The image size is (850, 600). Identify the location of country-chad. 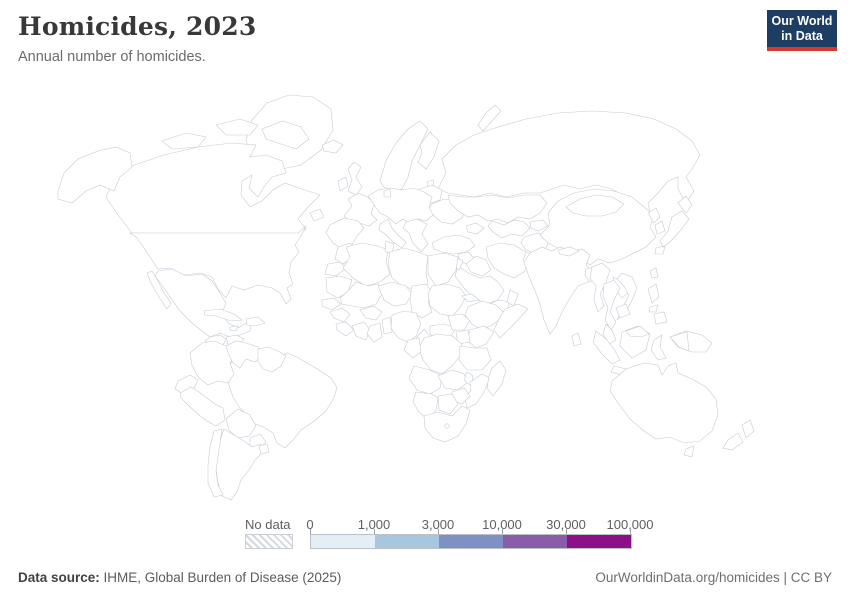
(421, 301).